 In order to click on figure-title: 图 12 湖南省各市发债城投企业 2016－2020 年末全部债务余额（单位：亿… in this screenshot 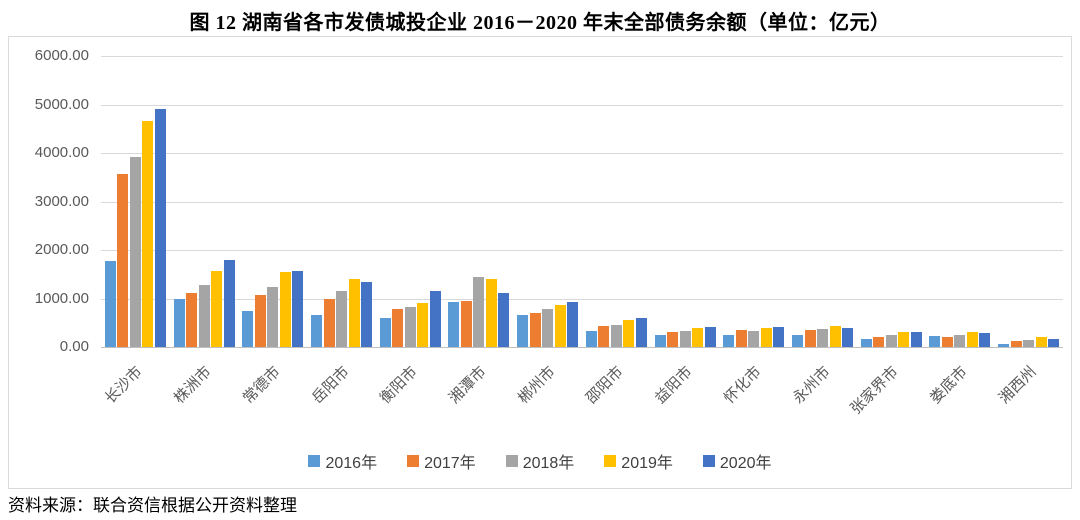, I will do `click(540, 23)`.